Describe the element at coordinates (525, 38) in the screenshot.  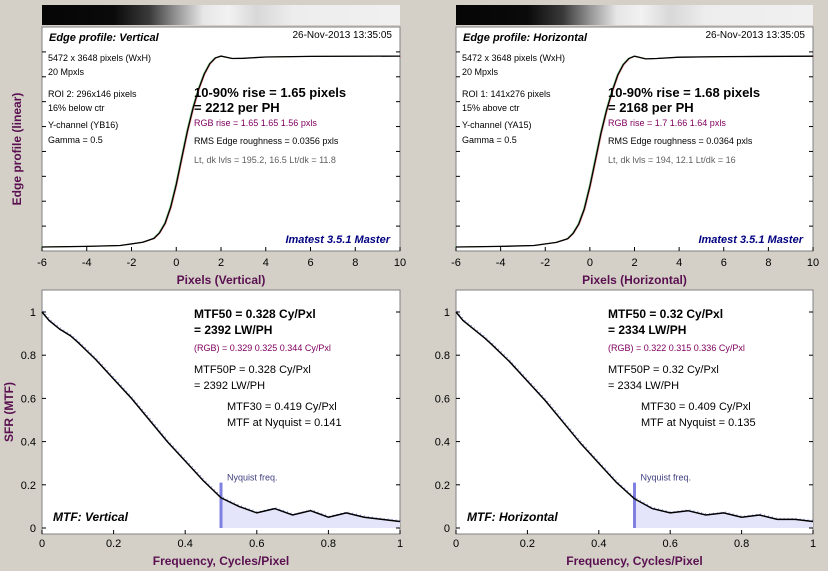
I see `panel-title: Edge profile: Horizontal` at that location.